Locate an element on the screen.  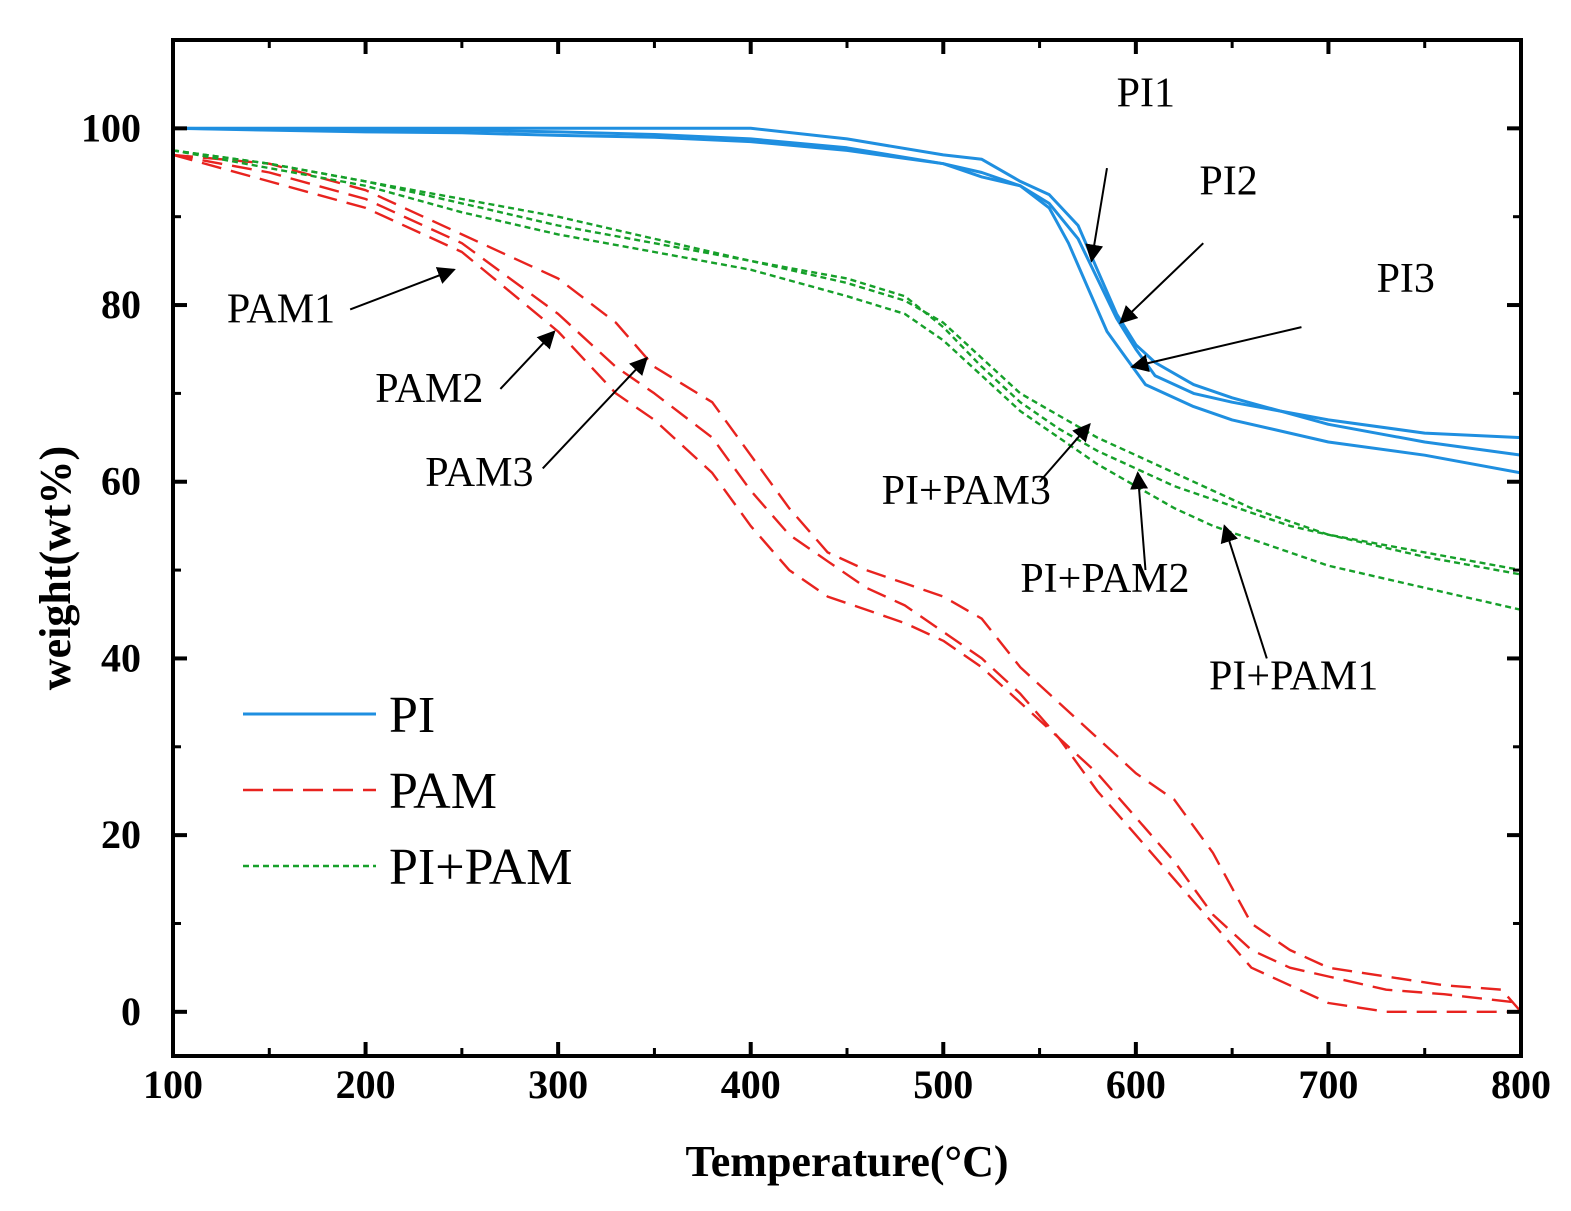
annotation-label: PAM3 is located at coordinates (479, 473).